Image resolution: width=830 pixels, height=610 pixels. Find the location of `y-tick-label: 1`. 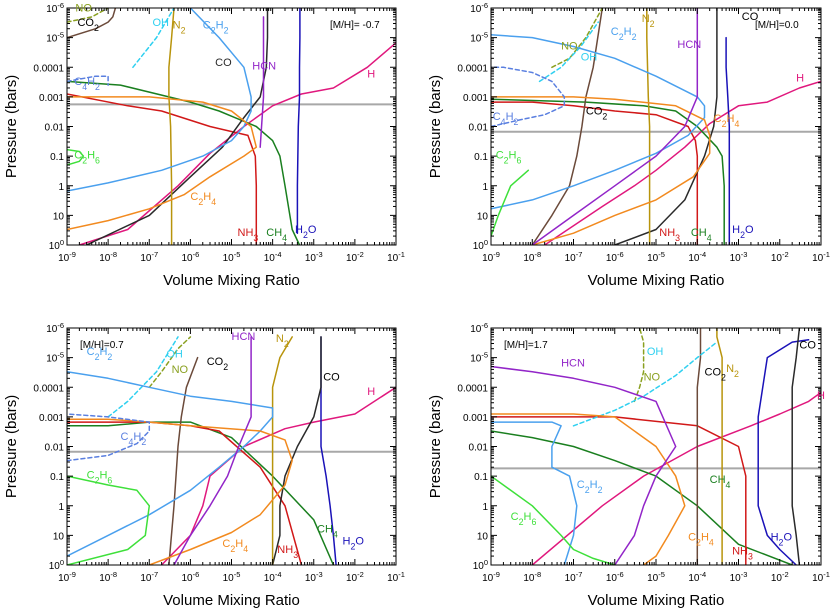

y-tick-label: 1 is located at coordinates (485, 507).